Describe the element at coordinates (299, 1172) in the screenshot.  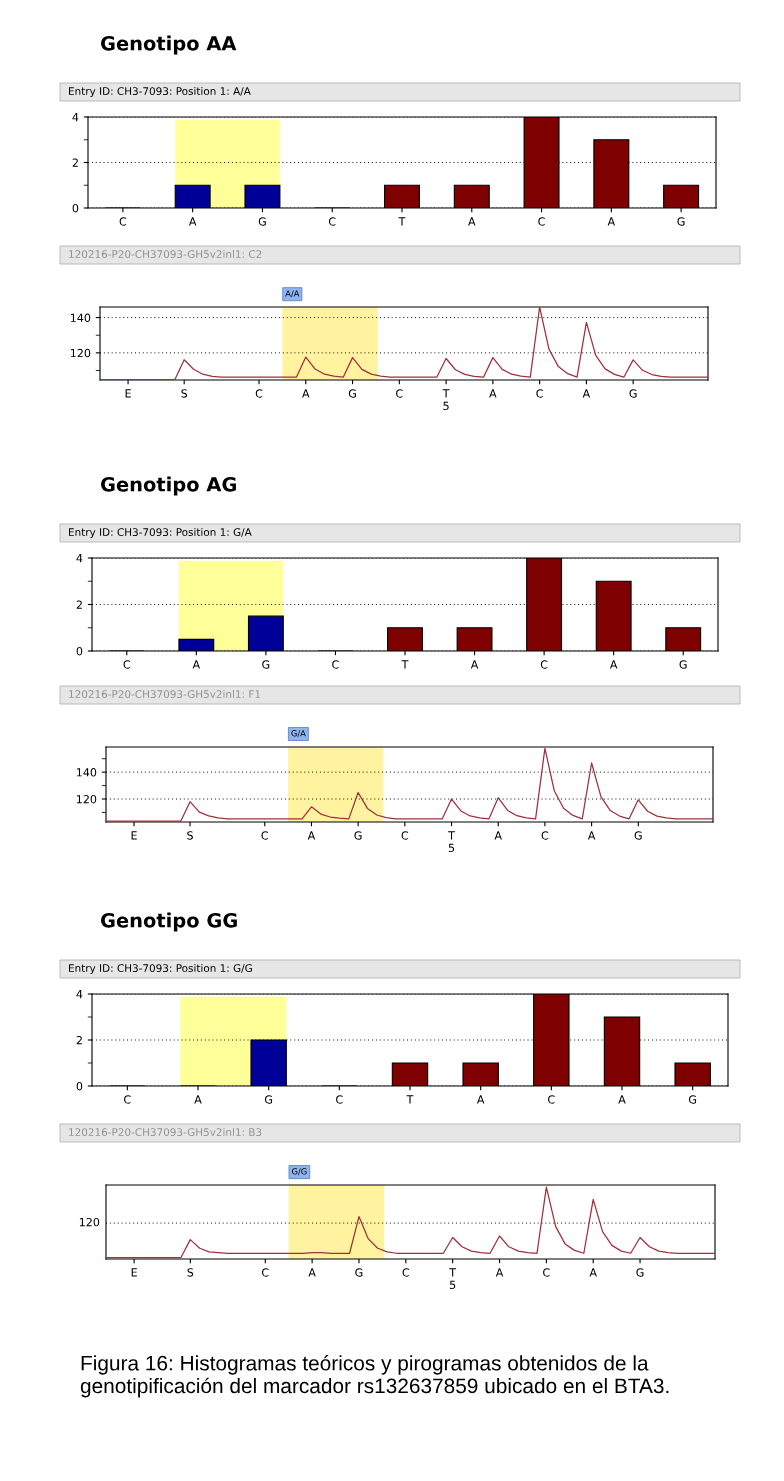
I see `text: G/G` at that location.